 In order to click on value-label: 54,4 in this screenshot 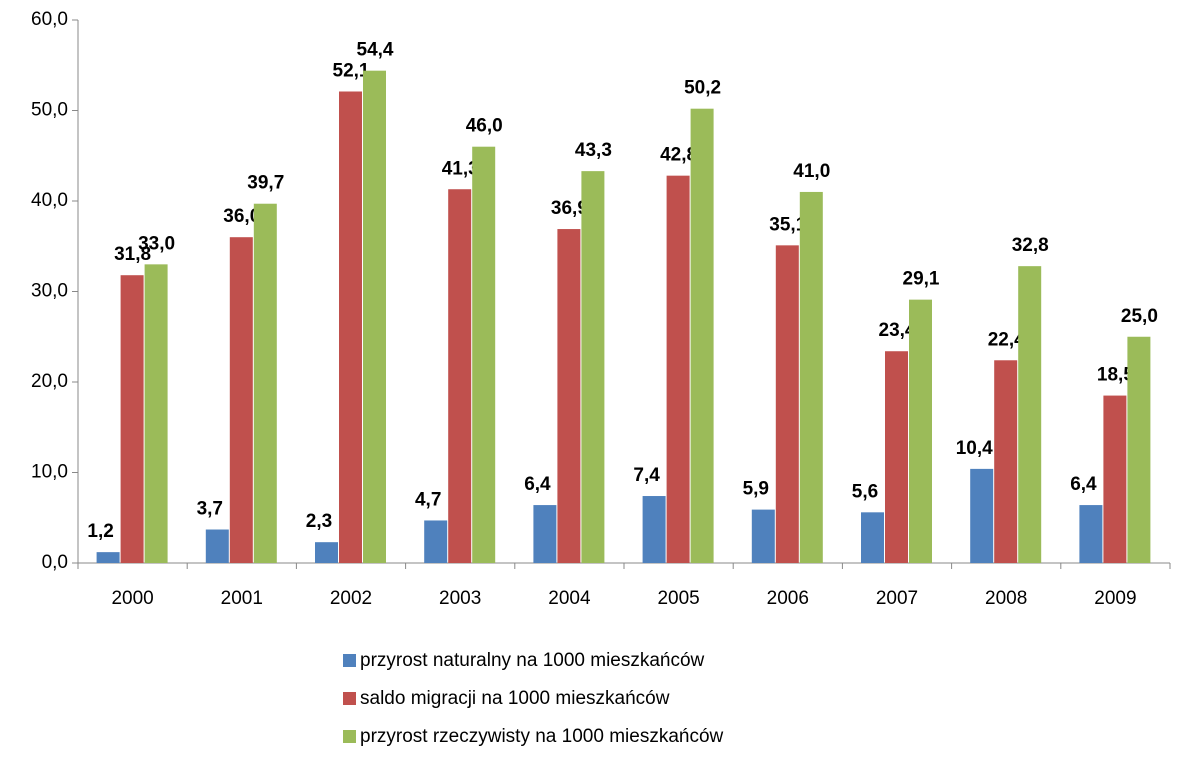, I will do `click(375, 50)`.